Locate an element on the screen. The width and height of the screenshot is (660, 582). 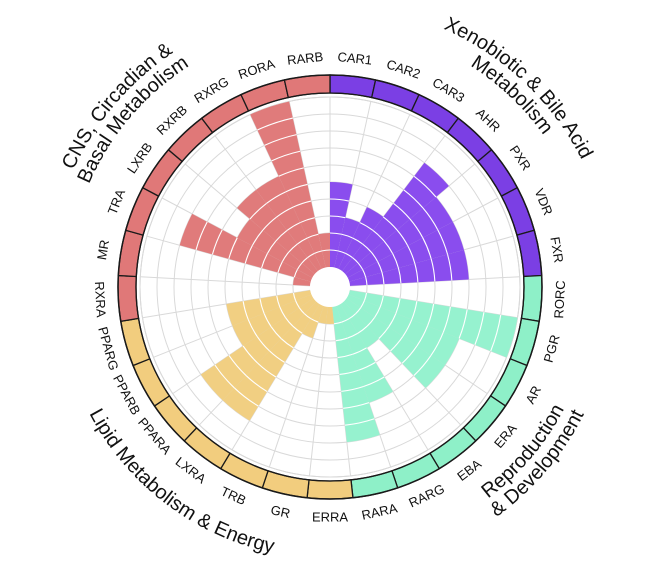
receptor-label-vdr: VDR is located at coordinates (544, 201).